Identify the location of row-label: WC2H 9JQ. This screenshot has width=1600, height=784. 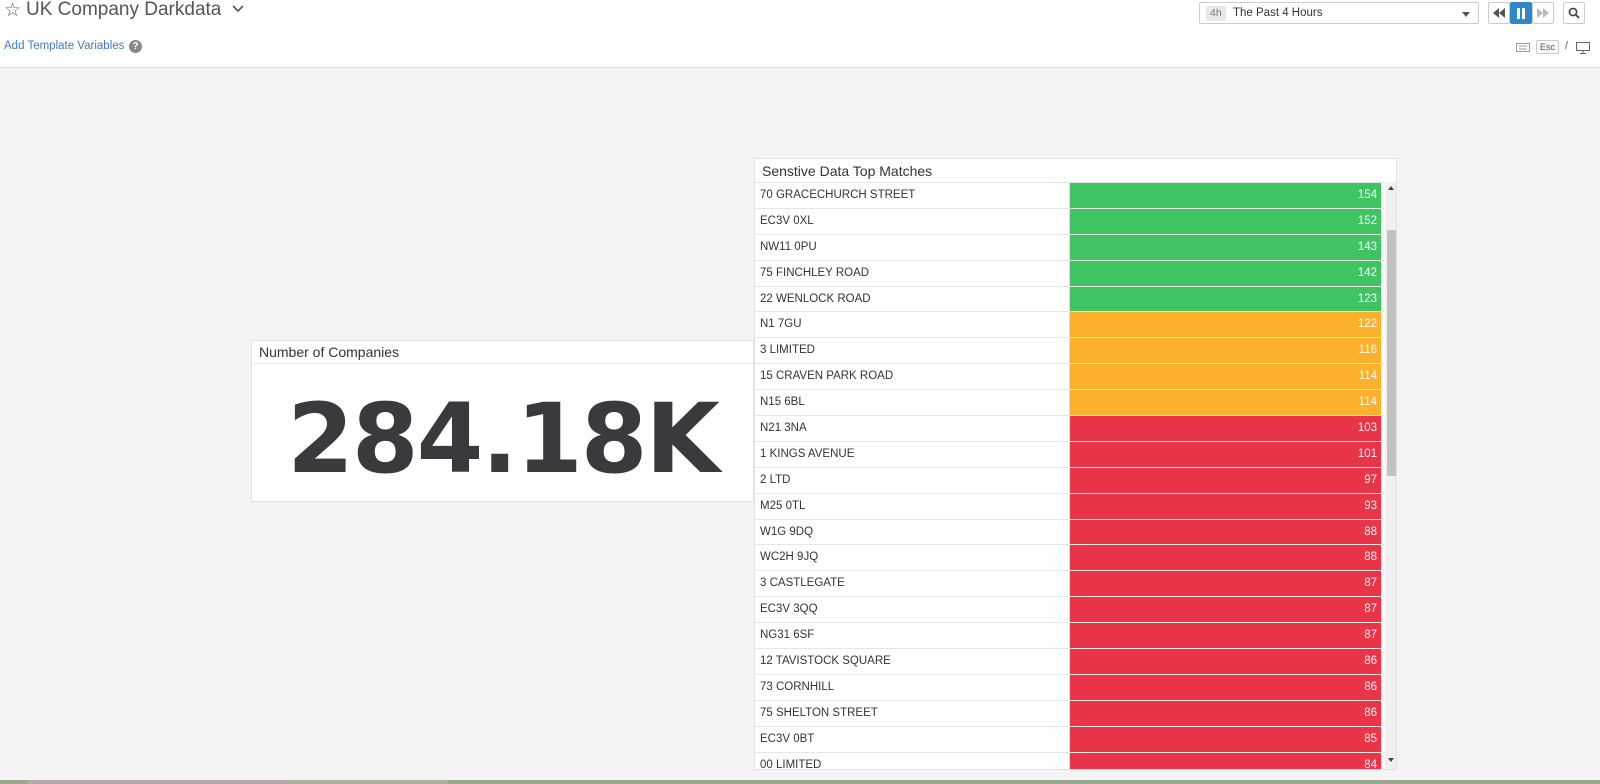
(789, 557).